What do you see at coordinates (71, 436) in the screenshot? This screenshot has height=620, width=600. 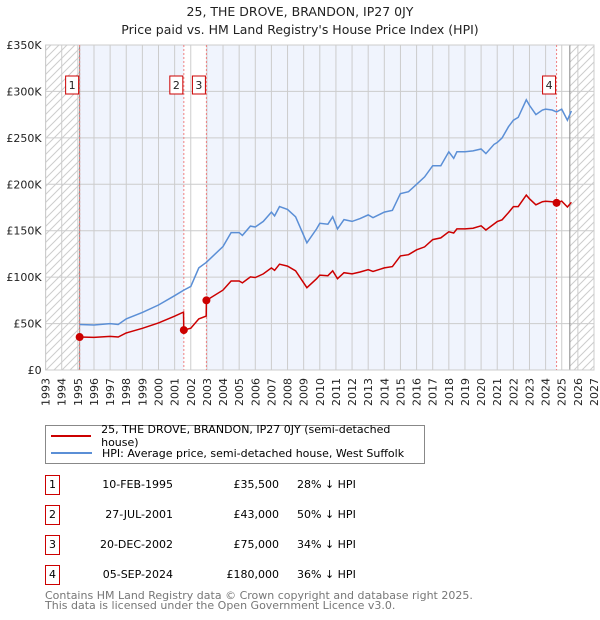 I see `legend-swatch-red` at bounding box center [71, 436].